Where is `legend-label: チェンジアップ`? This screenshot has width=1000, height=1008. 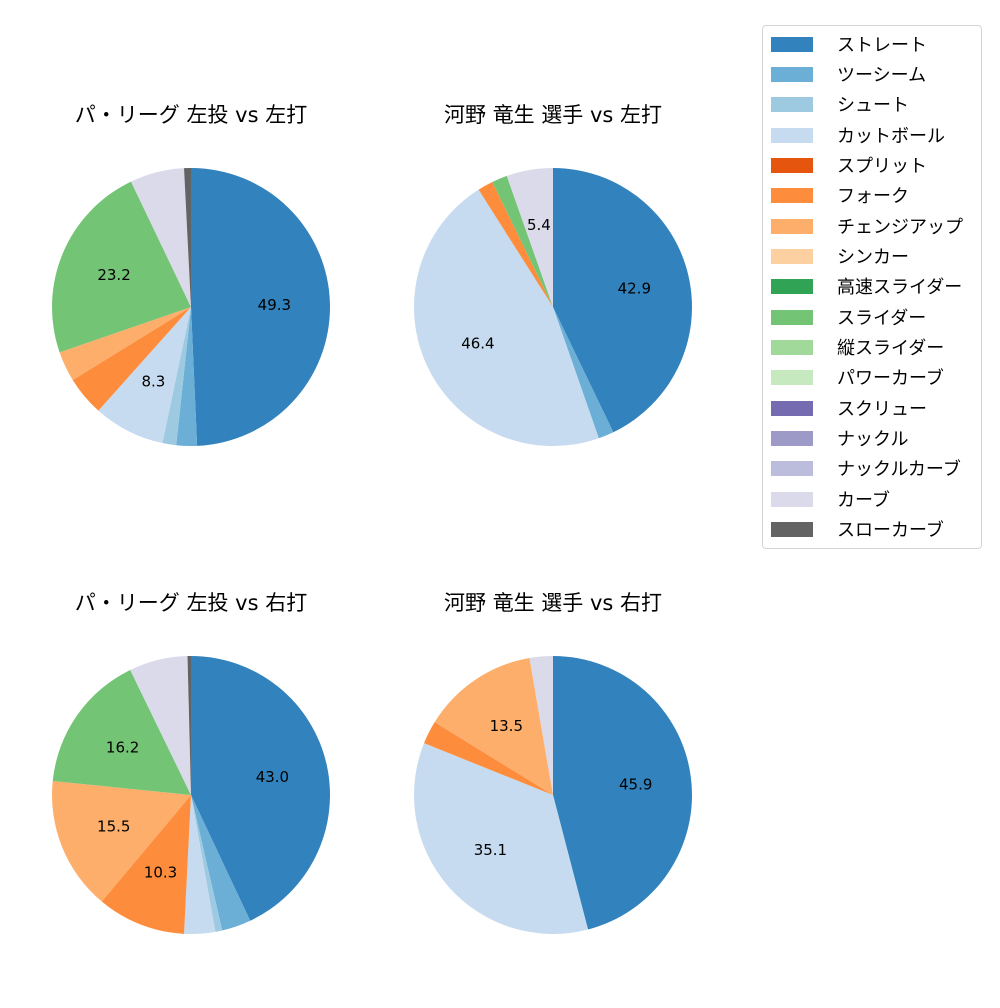
legend-label: チェンジアップ is located at coordinates (900, 227).